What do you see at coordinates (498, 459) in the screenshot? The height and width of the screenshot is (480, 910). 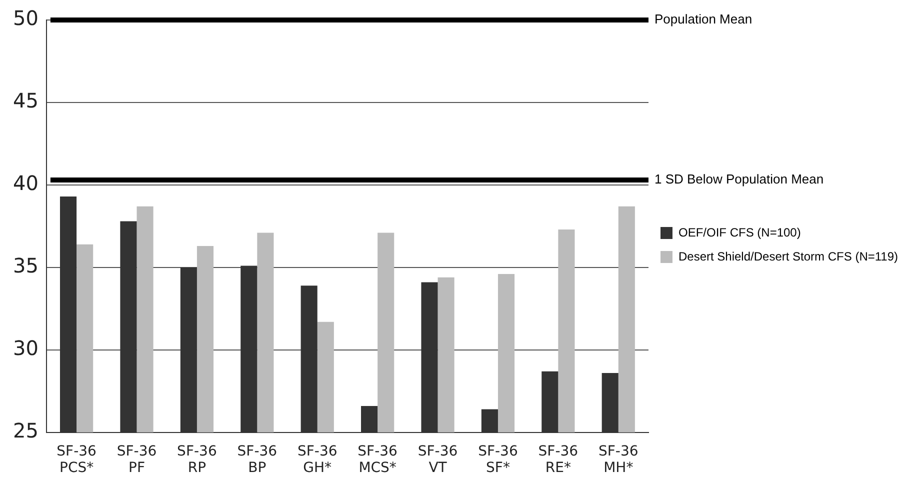 I see `x-tick-label: SF-36 SF*` at bounding box center [498, 459].